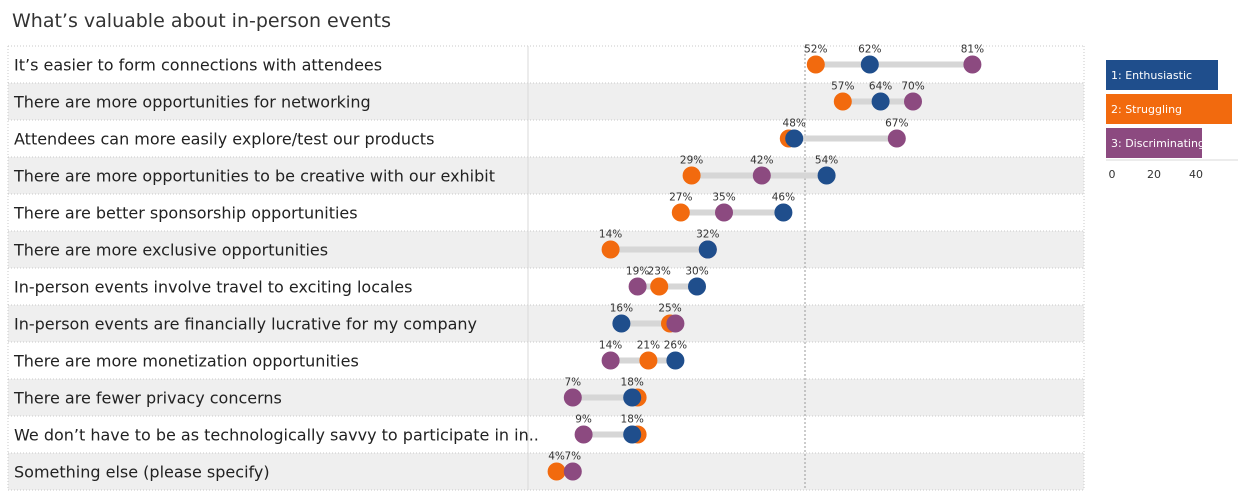 This screenshot has width=1242, height=498. Describe the element at coordinates (1158, 143) in the screenshot. I see `legend-label: 3: Discriminating` at that location.